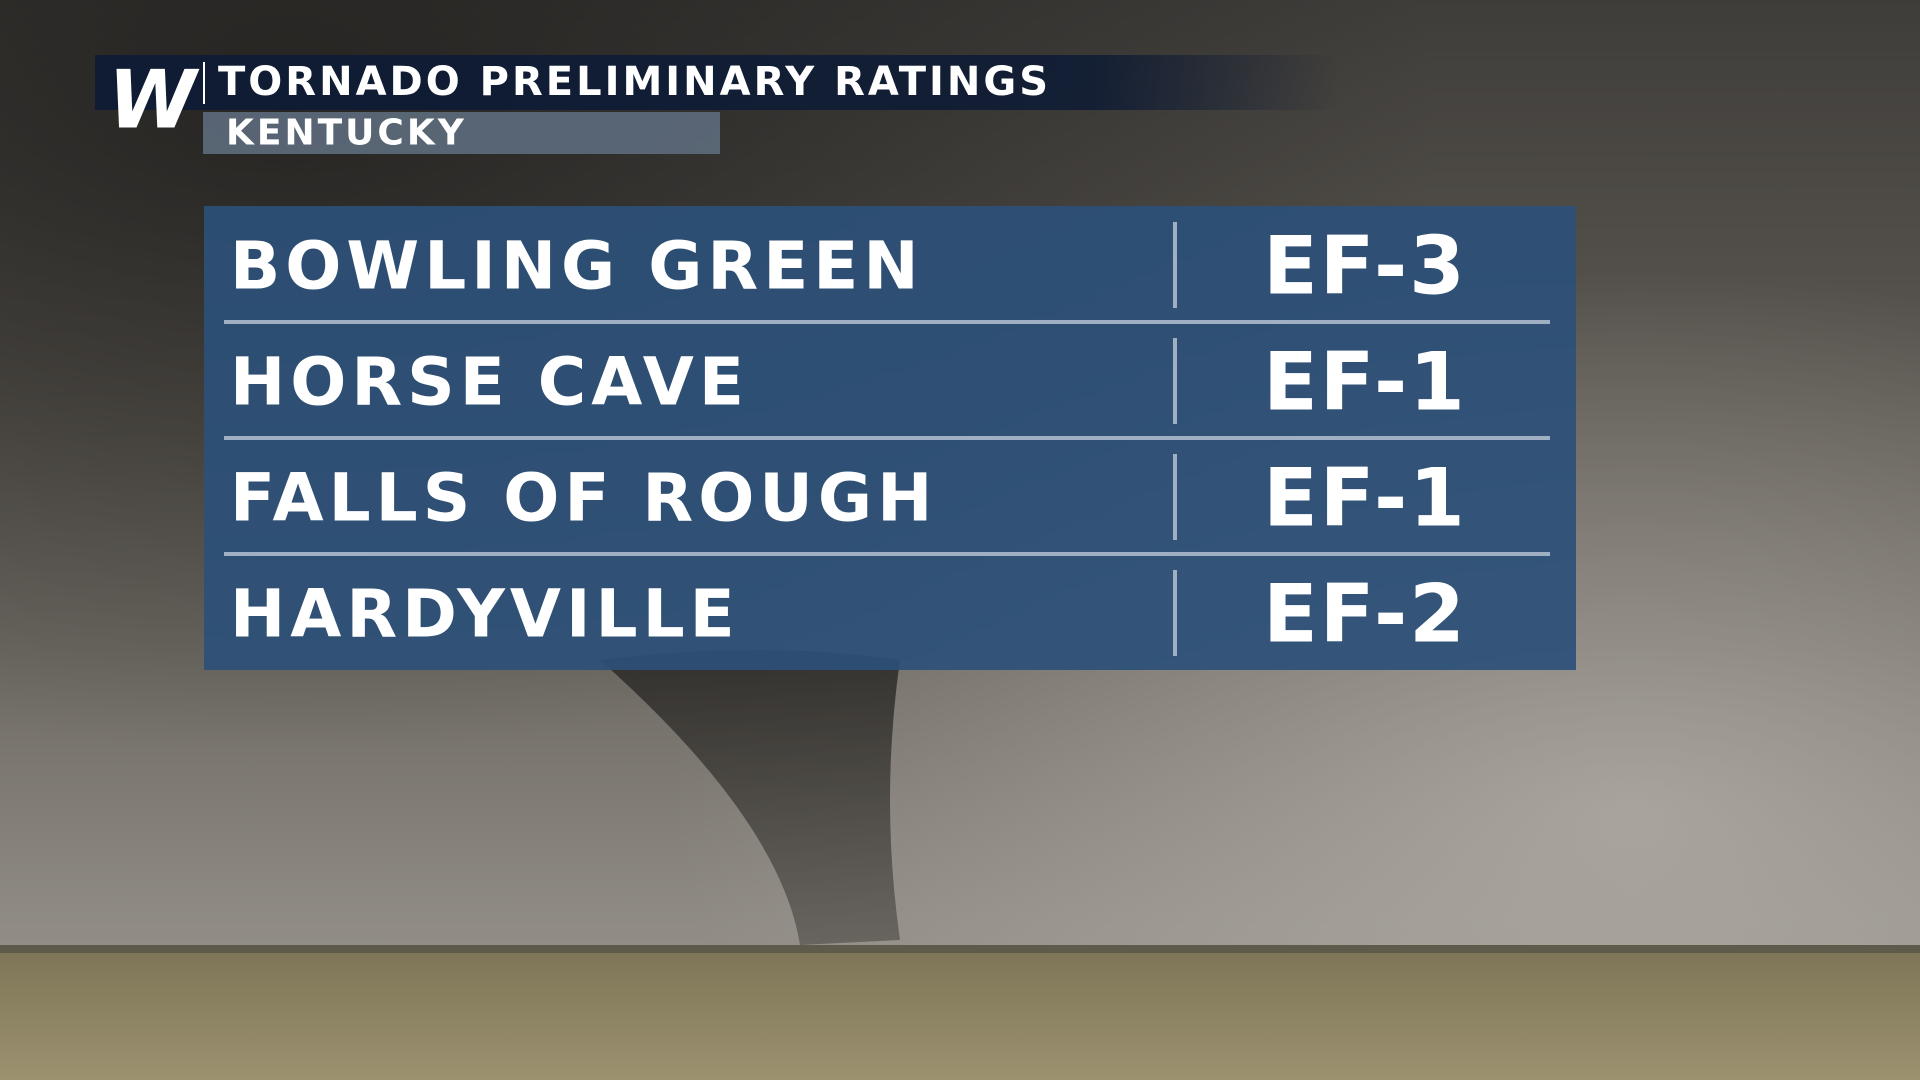 This screenshot has width=1920, height=1080. Describe the element at coordinates (346, 133) in the screenshot. I see `subtitle: KENTUCKY` at that location.